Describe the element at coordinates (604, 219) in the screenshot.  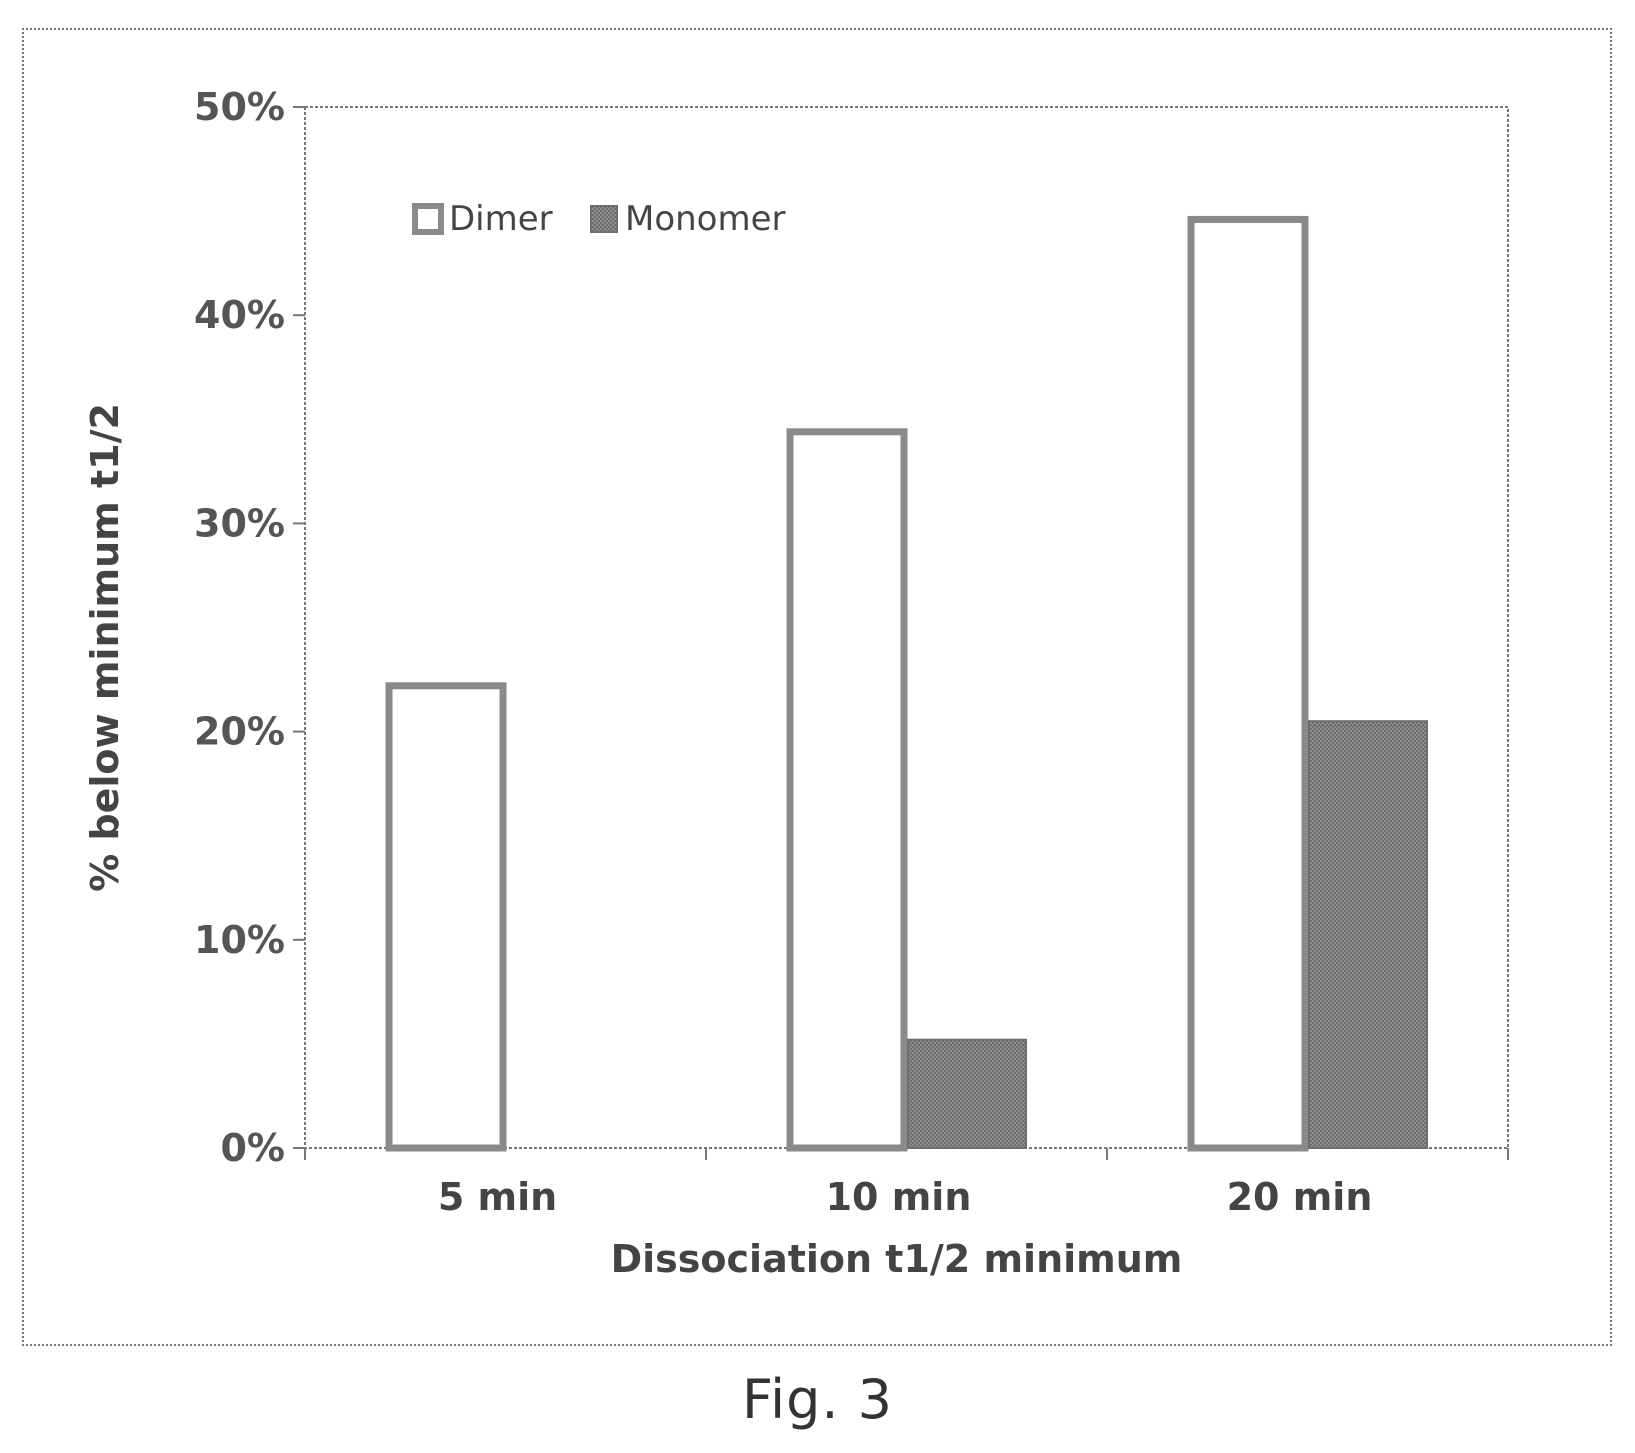
I see `legend-swatch-monomer` at that location.